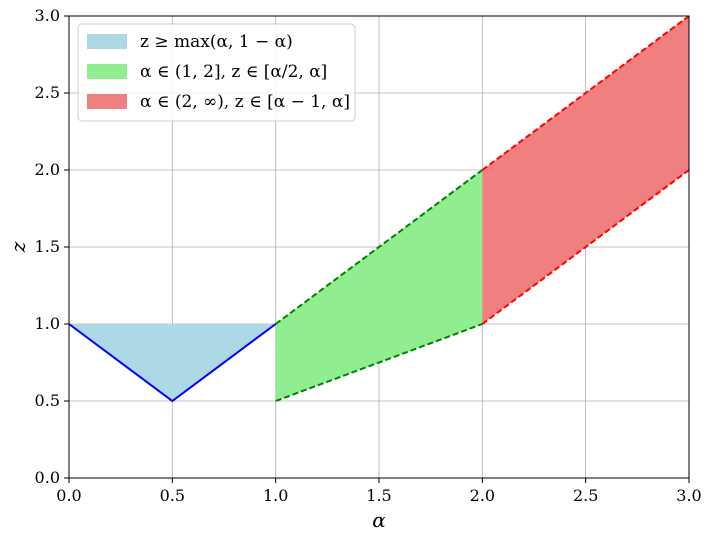  Describe the element at coordinates (379, 520) in the screenshot. I see `x-axis-label: α` at that location.